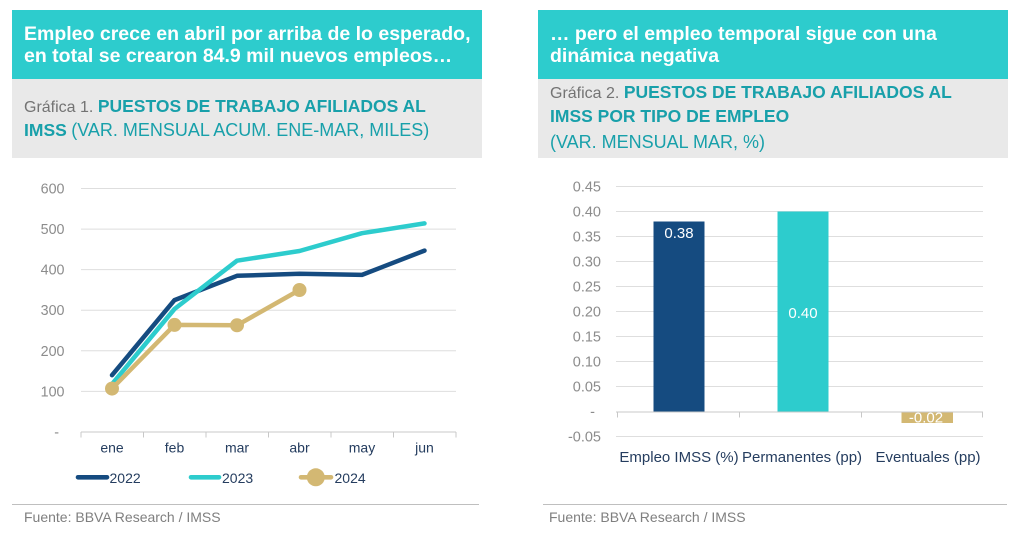  Describe the element at coordinates (587, 288) in the screenshot. I see `svg-text: 0.25` at that location.